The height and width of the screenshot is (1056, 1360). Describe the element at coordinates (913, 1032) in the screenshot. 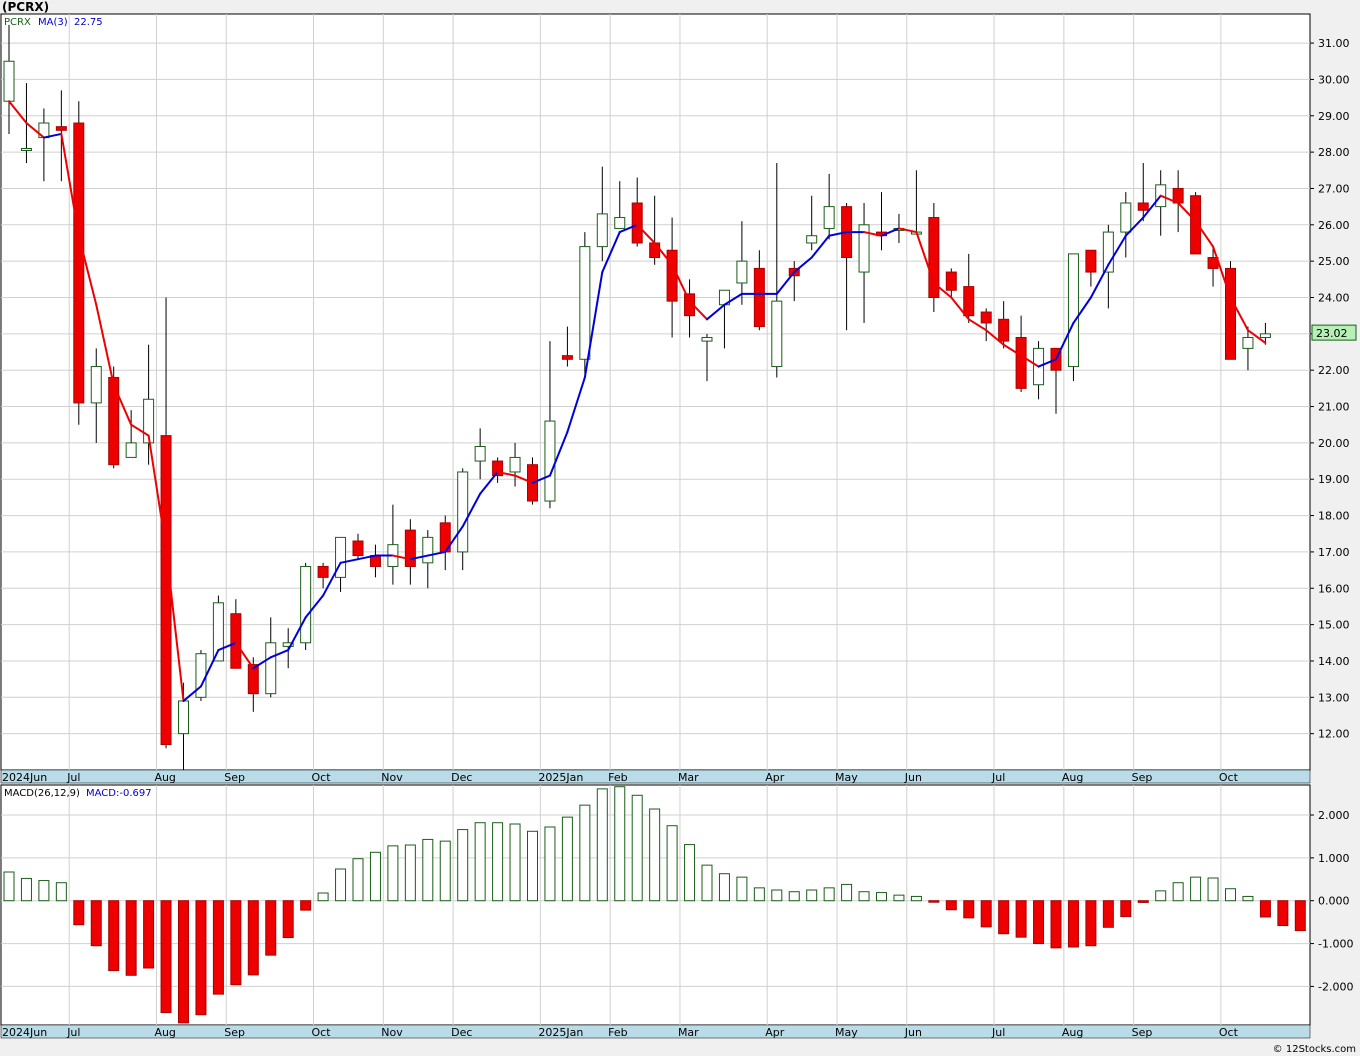

I see `macd-x-tick-label: Jun` at that location.